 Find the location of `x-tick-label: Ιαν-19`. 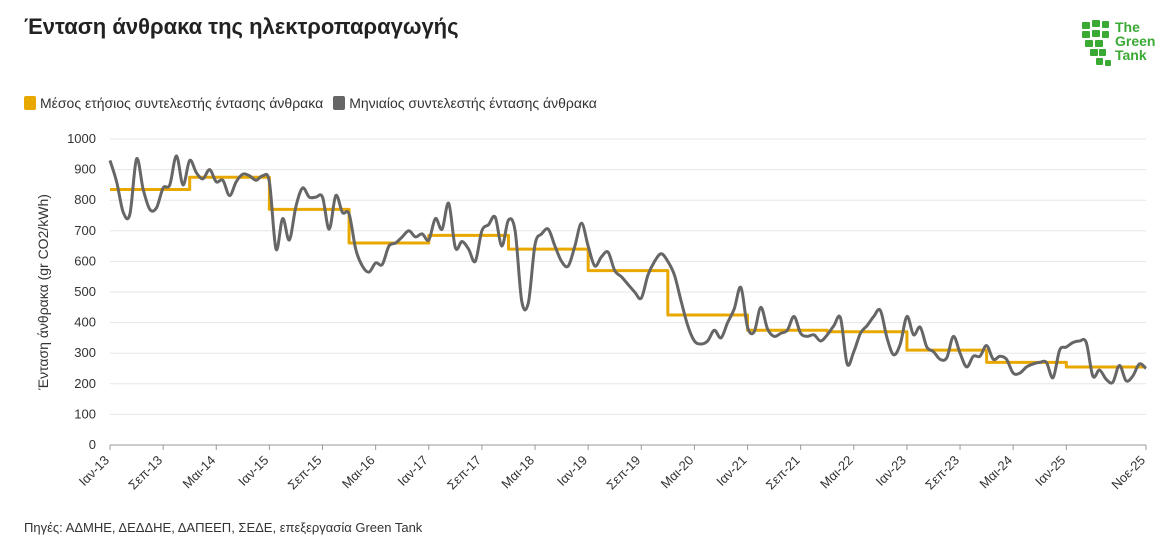

x-tick-label: Ιαν-19 is located at coordinates (572, 471).